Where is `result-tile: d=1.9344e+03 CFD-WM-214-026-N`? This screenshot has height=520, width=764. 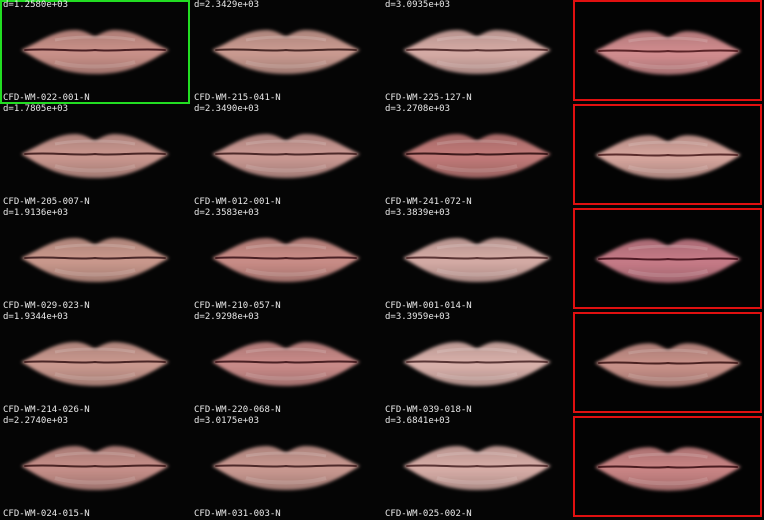 result-tile: d=1.9344e+03 CFD-WM-214-026-N is located at coordinates (95, 364).